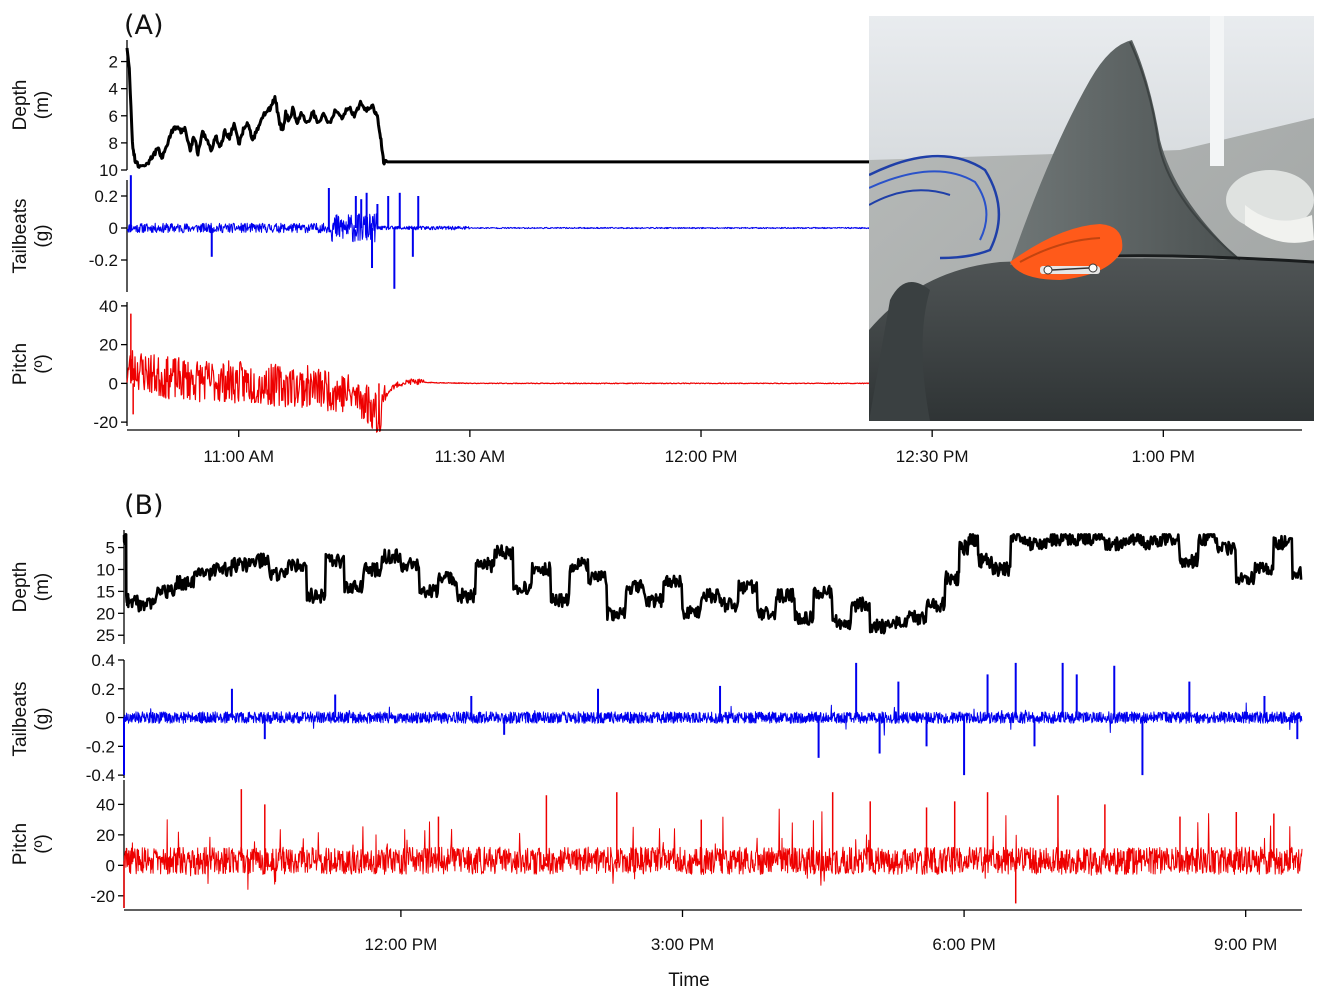 Image resolution: width=1321 pixels, height=989 pixels. Describe the element at coordinates (1163, 456) in the screenshot. I see `x-tick-label: 1:00 PM` at that location.